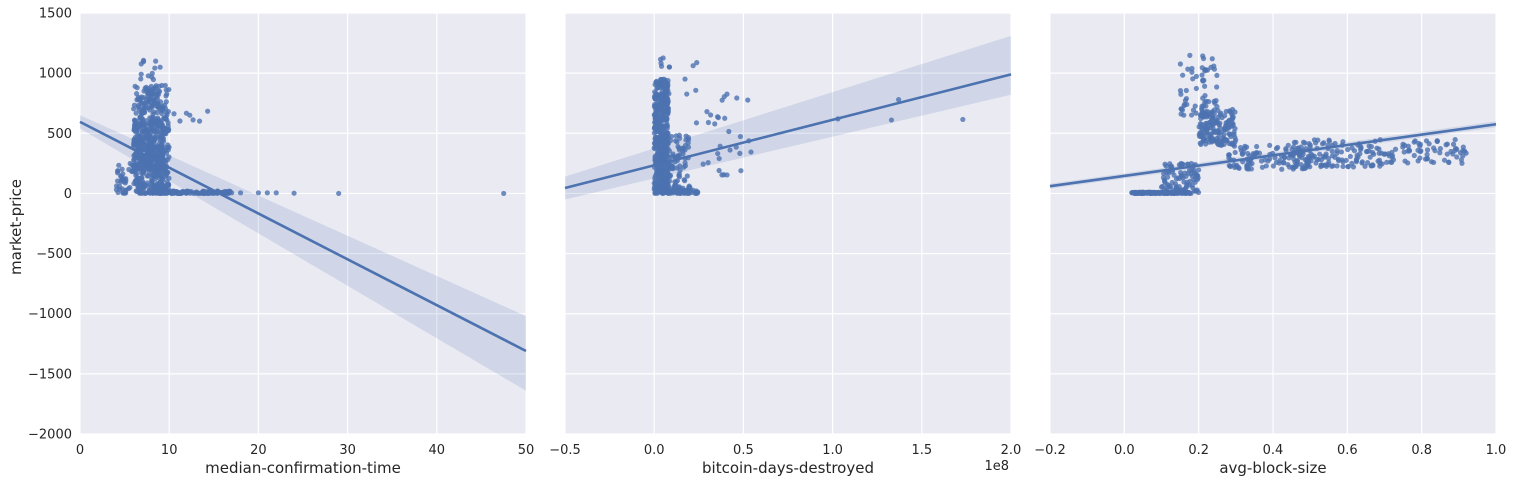  Describe the element at coordinates (80, 450) in the screenshot. I see `x-tick-label: 0` at that location.